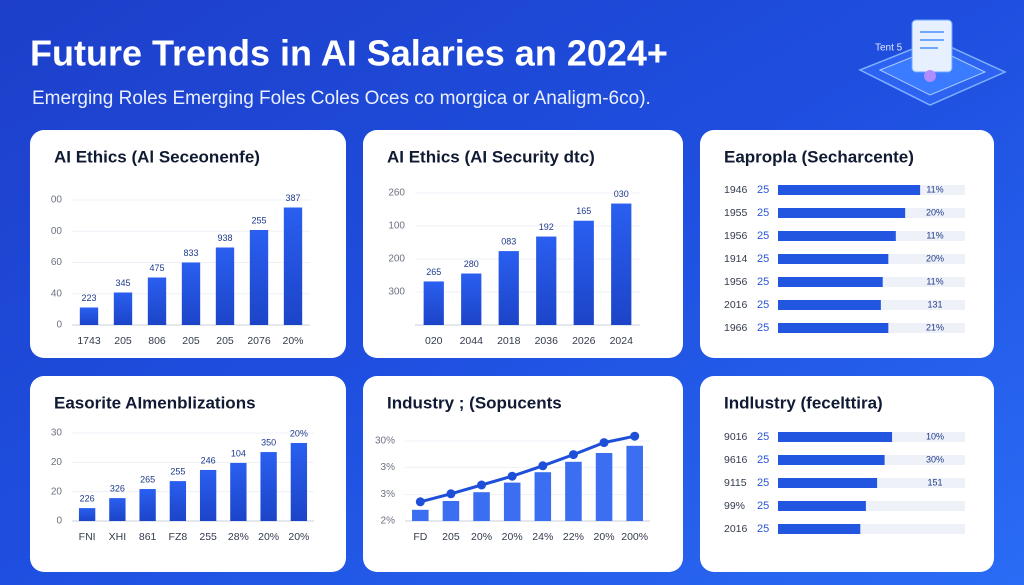 The width and height of the screenshot is (1024, 585). What do you see at coordinates (420, 537) in the screenshot?
I see `x-tick-label: FD` at bounding box center [420, 537].